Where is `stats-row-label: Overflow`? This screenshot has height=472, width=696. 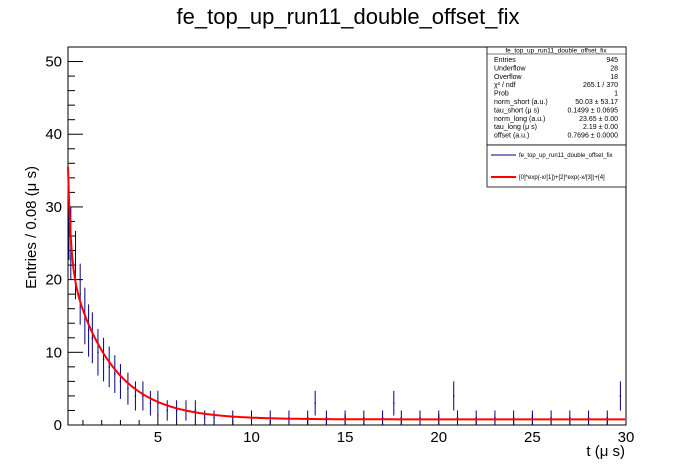 stats-row-label: Overflow is located at coordinates (508, 77).